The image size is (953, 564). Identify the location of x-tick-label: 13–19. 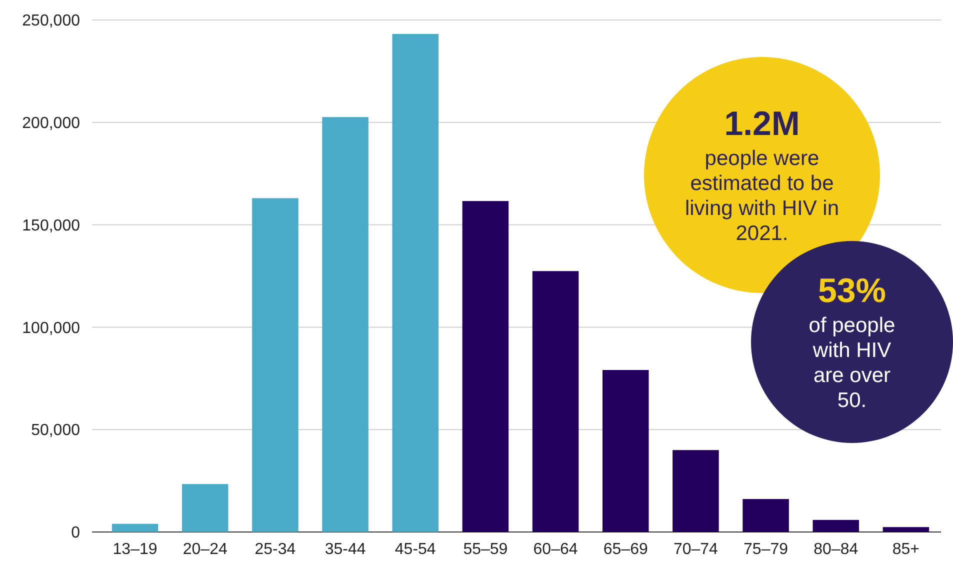
(135, 549).